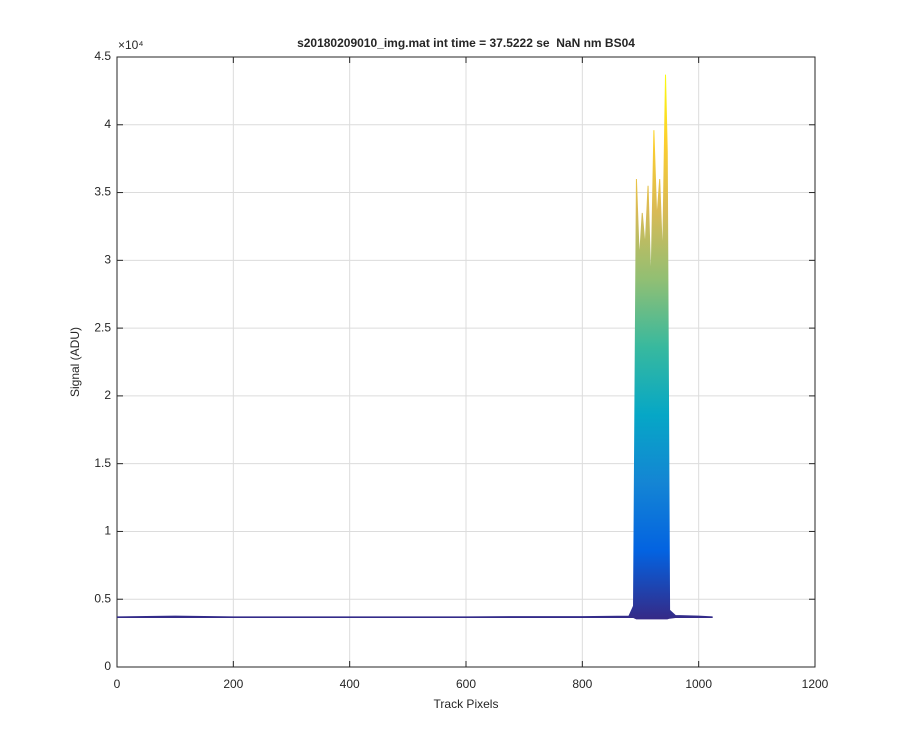 The height and width of the screenshot is (750, 900). Describe the element at coordinates (107, 395) in the screenshot. I see `y-tick-label: 2` at that location.